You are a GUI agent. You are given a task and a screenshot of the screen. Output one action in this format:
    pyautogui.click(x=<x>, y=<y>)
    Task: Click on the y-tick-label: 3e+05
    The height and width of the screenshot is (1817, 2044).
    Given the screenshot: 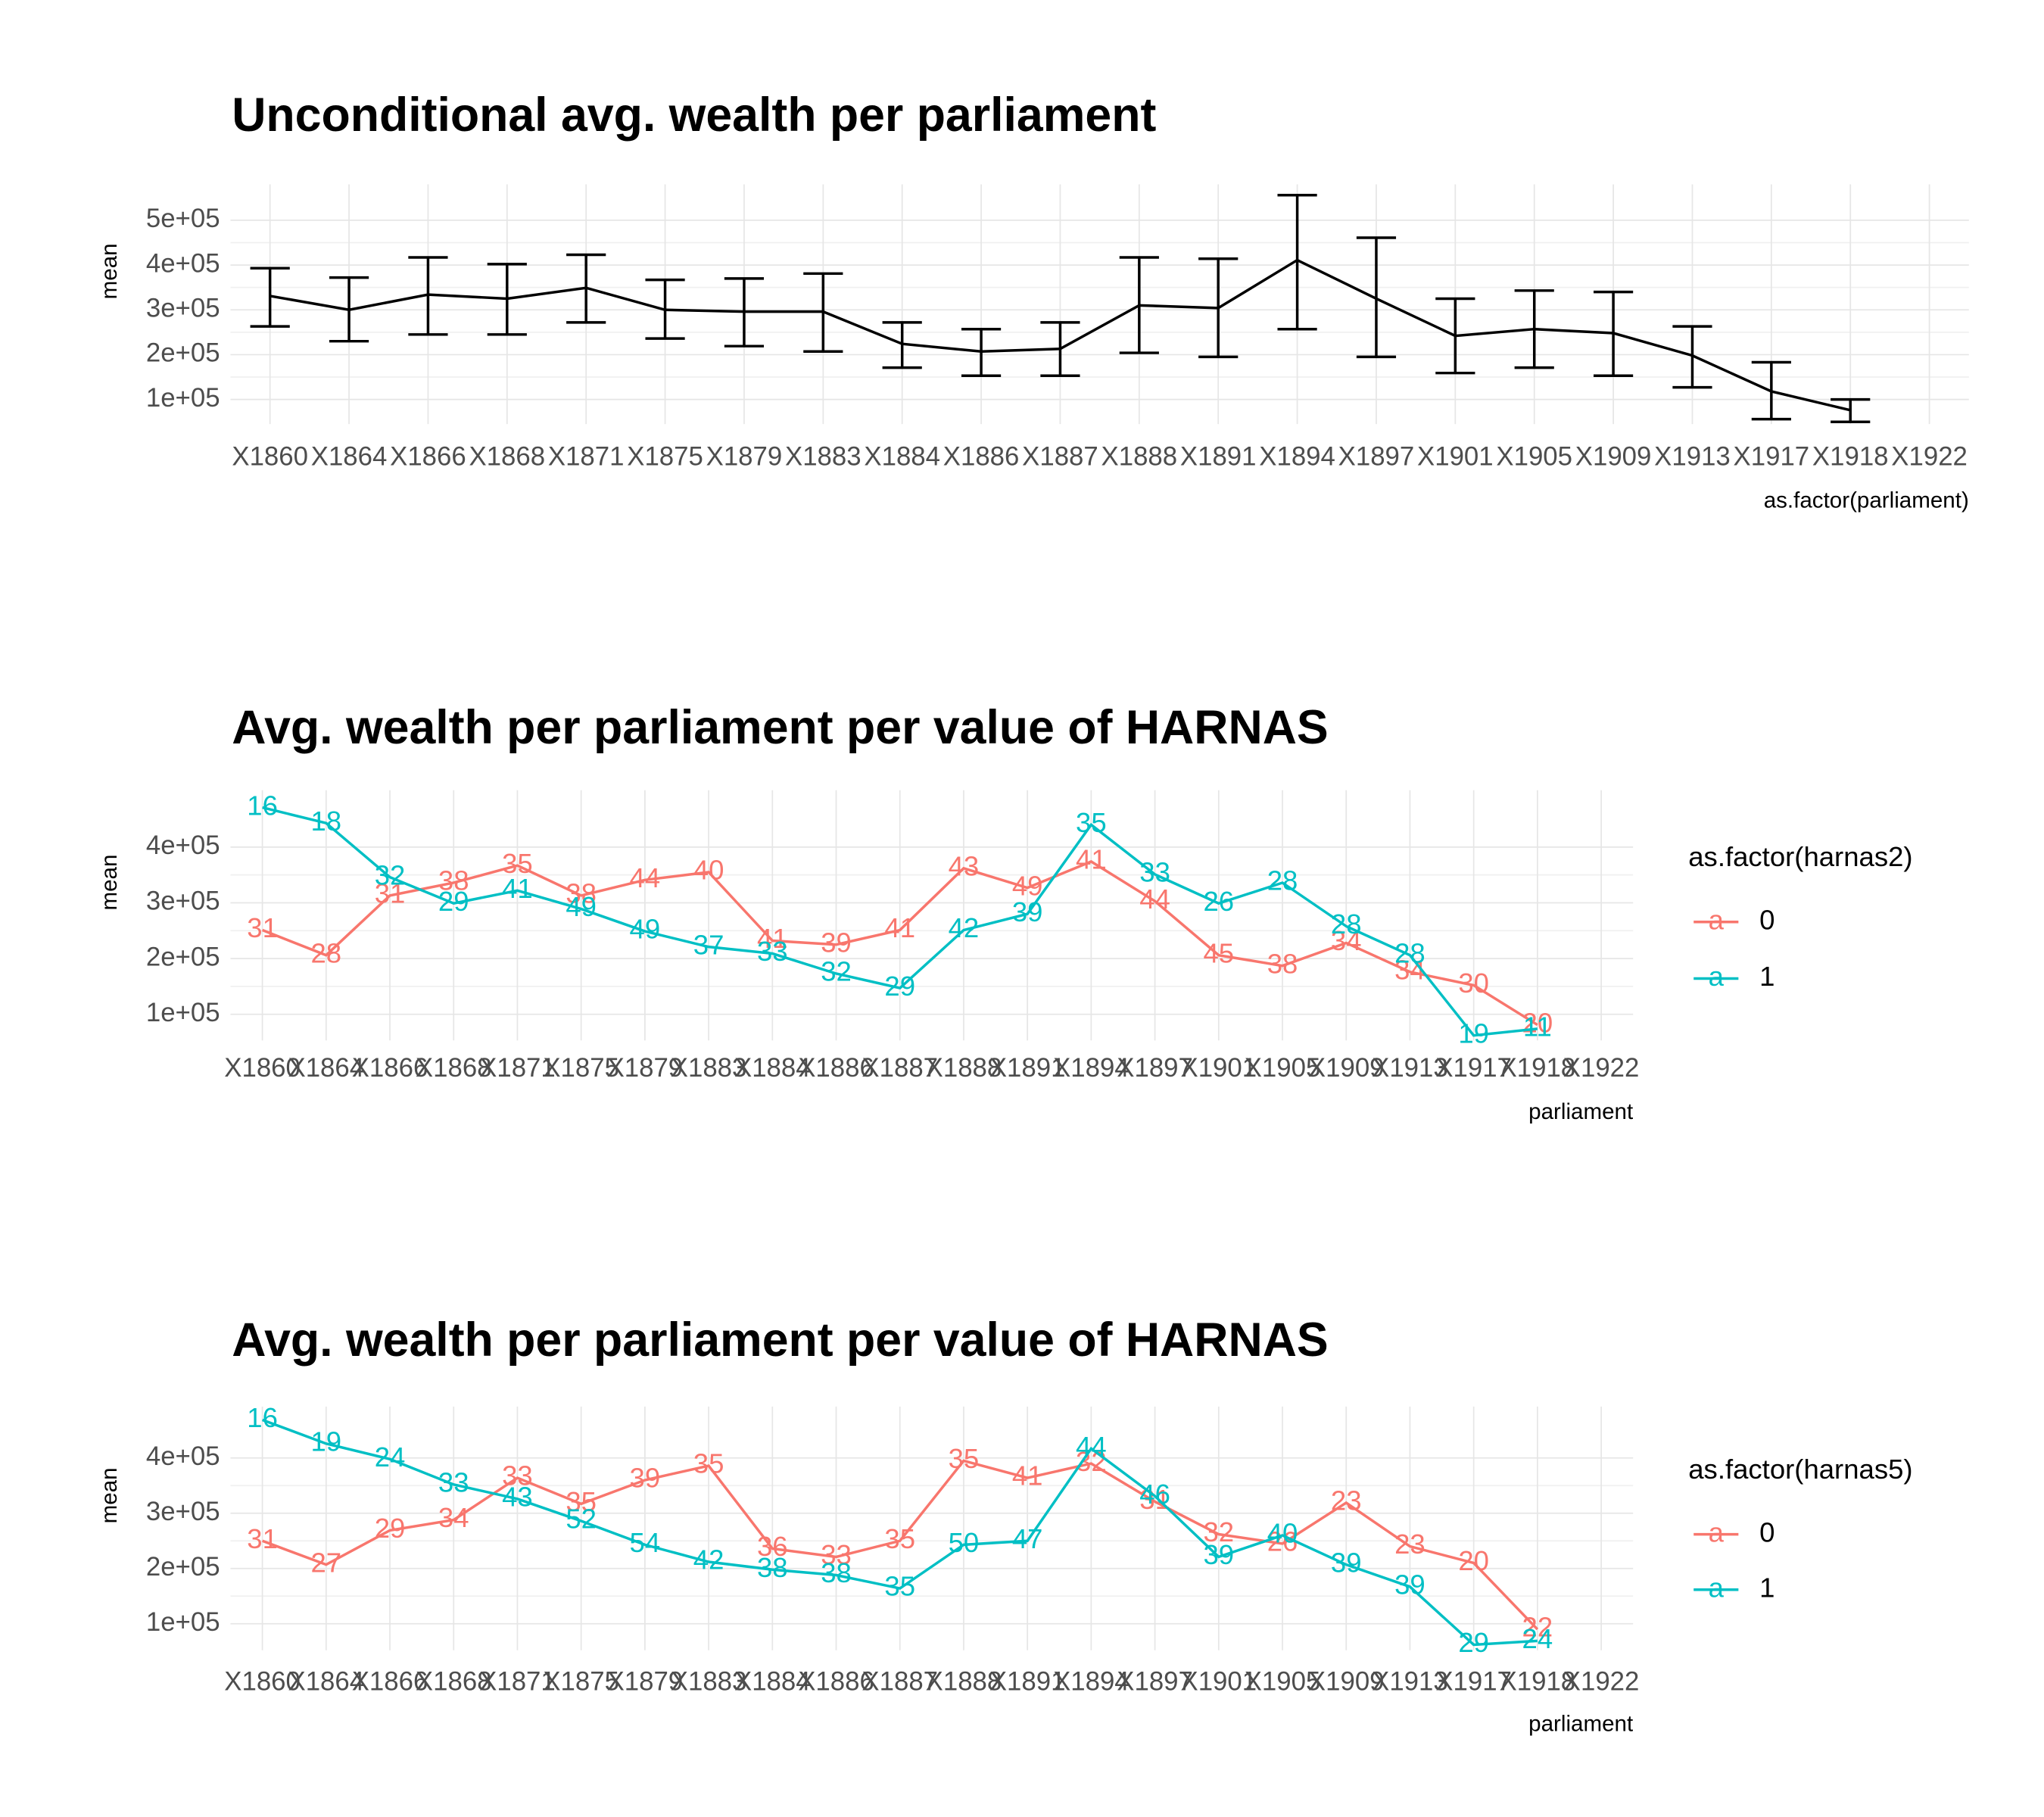 What is the action you would take?
    pyautogui.click(x=183, y=1512)
    